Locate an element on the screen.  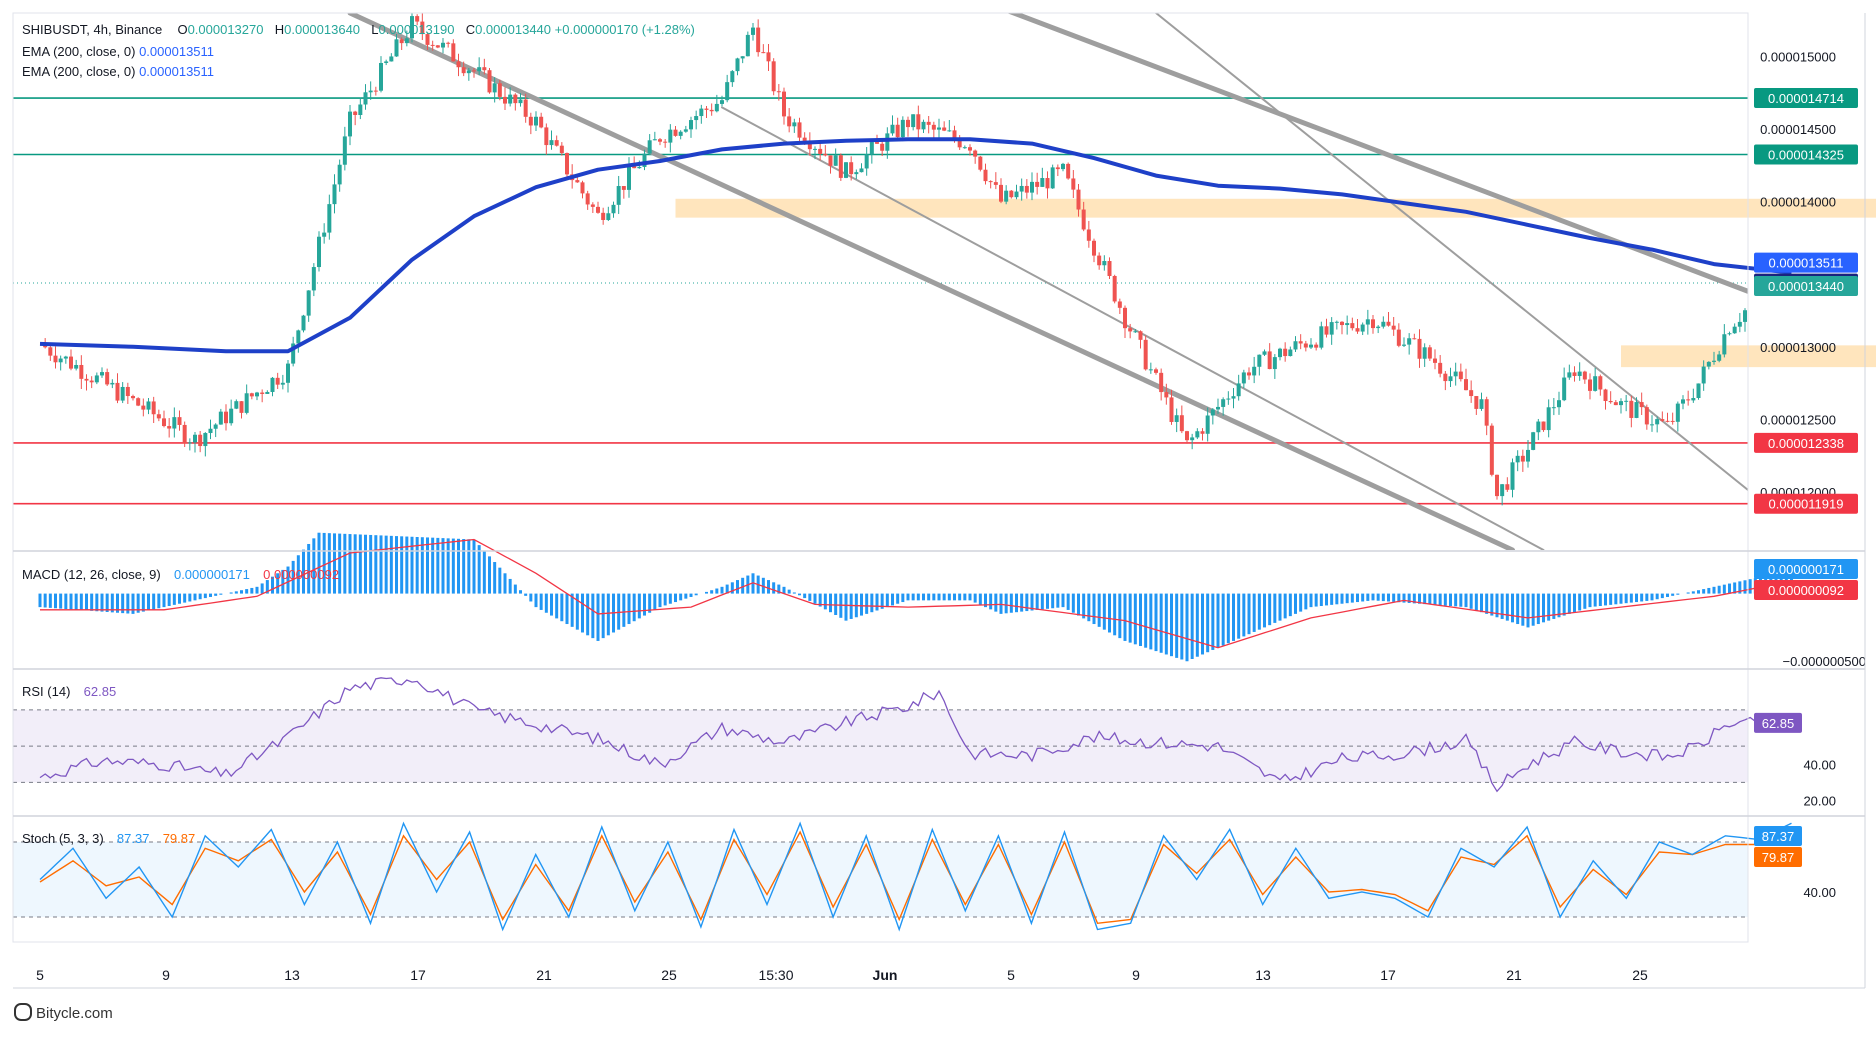
ema2-value: 0.000013511 is located at coordinates (176, 71).